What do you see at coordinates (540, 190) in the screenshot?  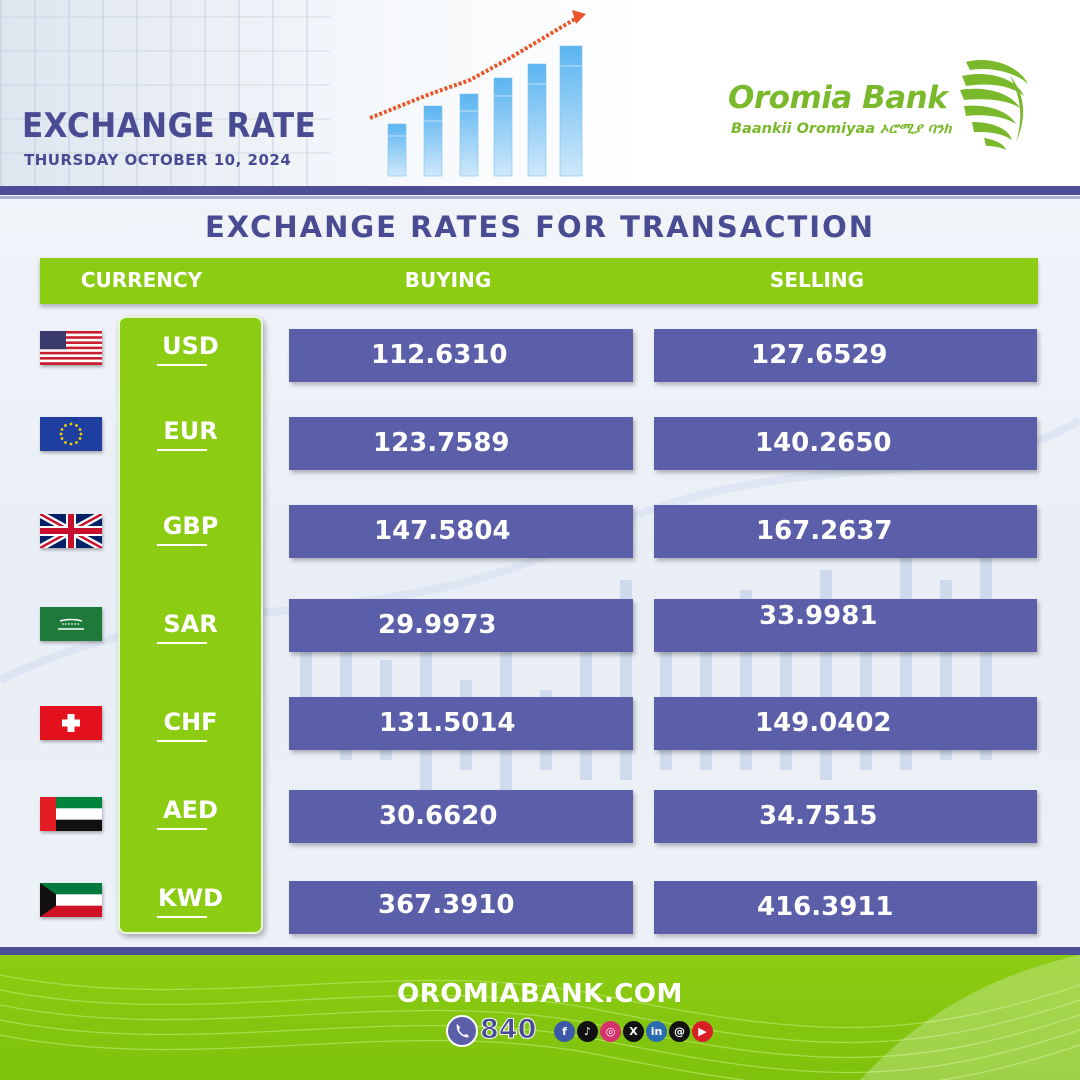 I see `header-divider` at bounding box center [540, 190].